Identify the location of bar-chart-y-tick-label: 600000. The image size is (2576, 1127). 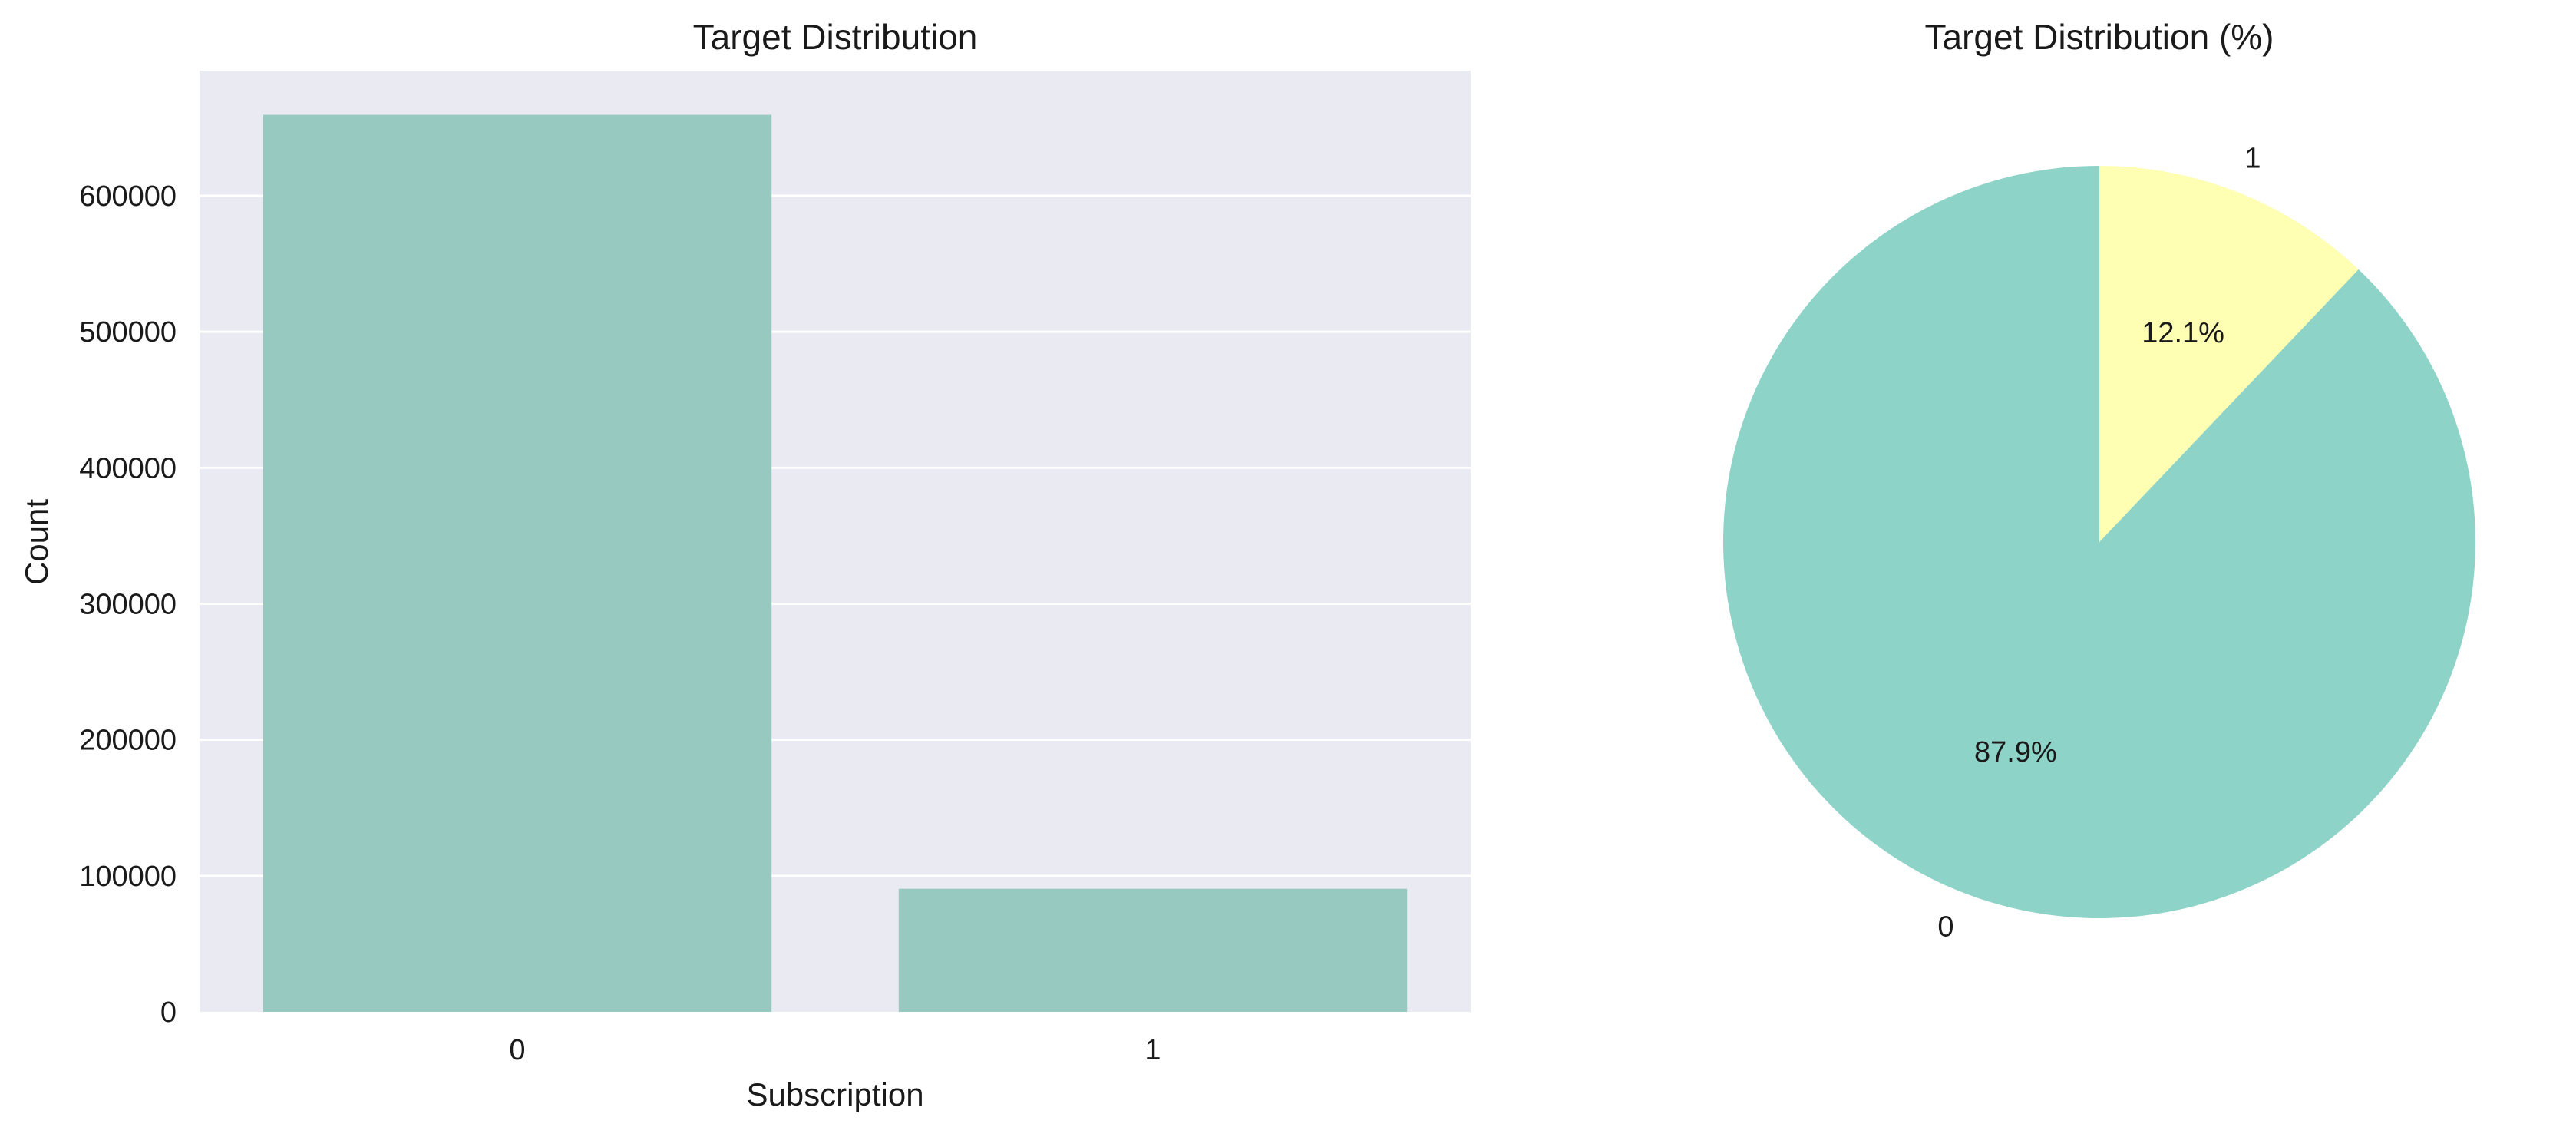
(128, 196).